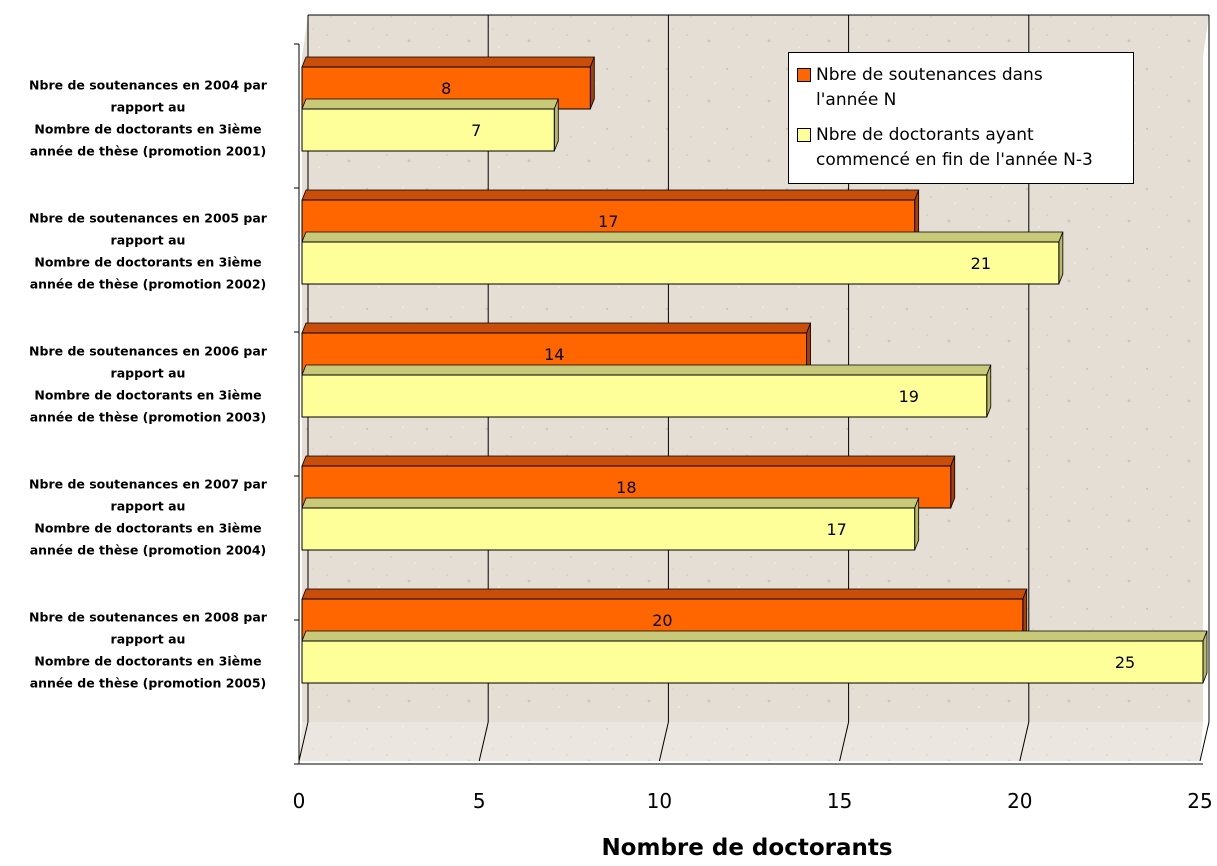 Image resolution: width=1217 pixels, height=866 pixels. What do you see at coordinates (476, 130) in the screenshot?
I see `data-label: 7` at bounding box center [476, 130].